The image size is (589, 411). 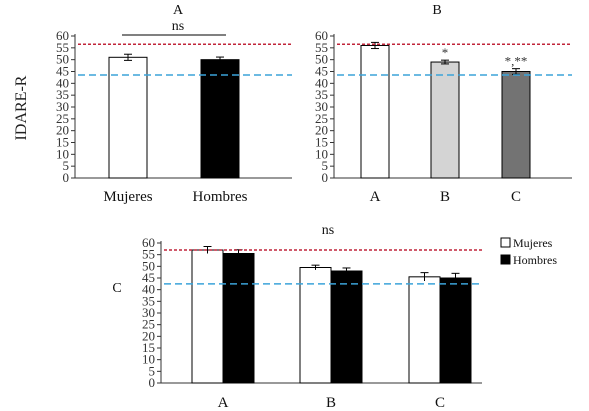 What do you see at coordinates (533, 243) in the screenshot?
I see `legend-label-mujeres: Mujeres` at bounding box center [533, 243].